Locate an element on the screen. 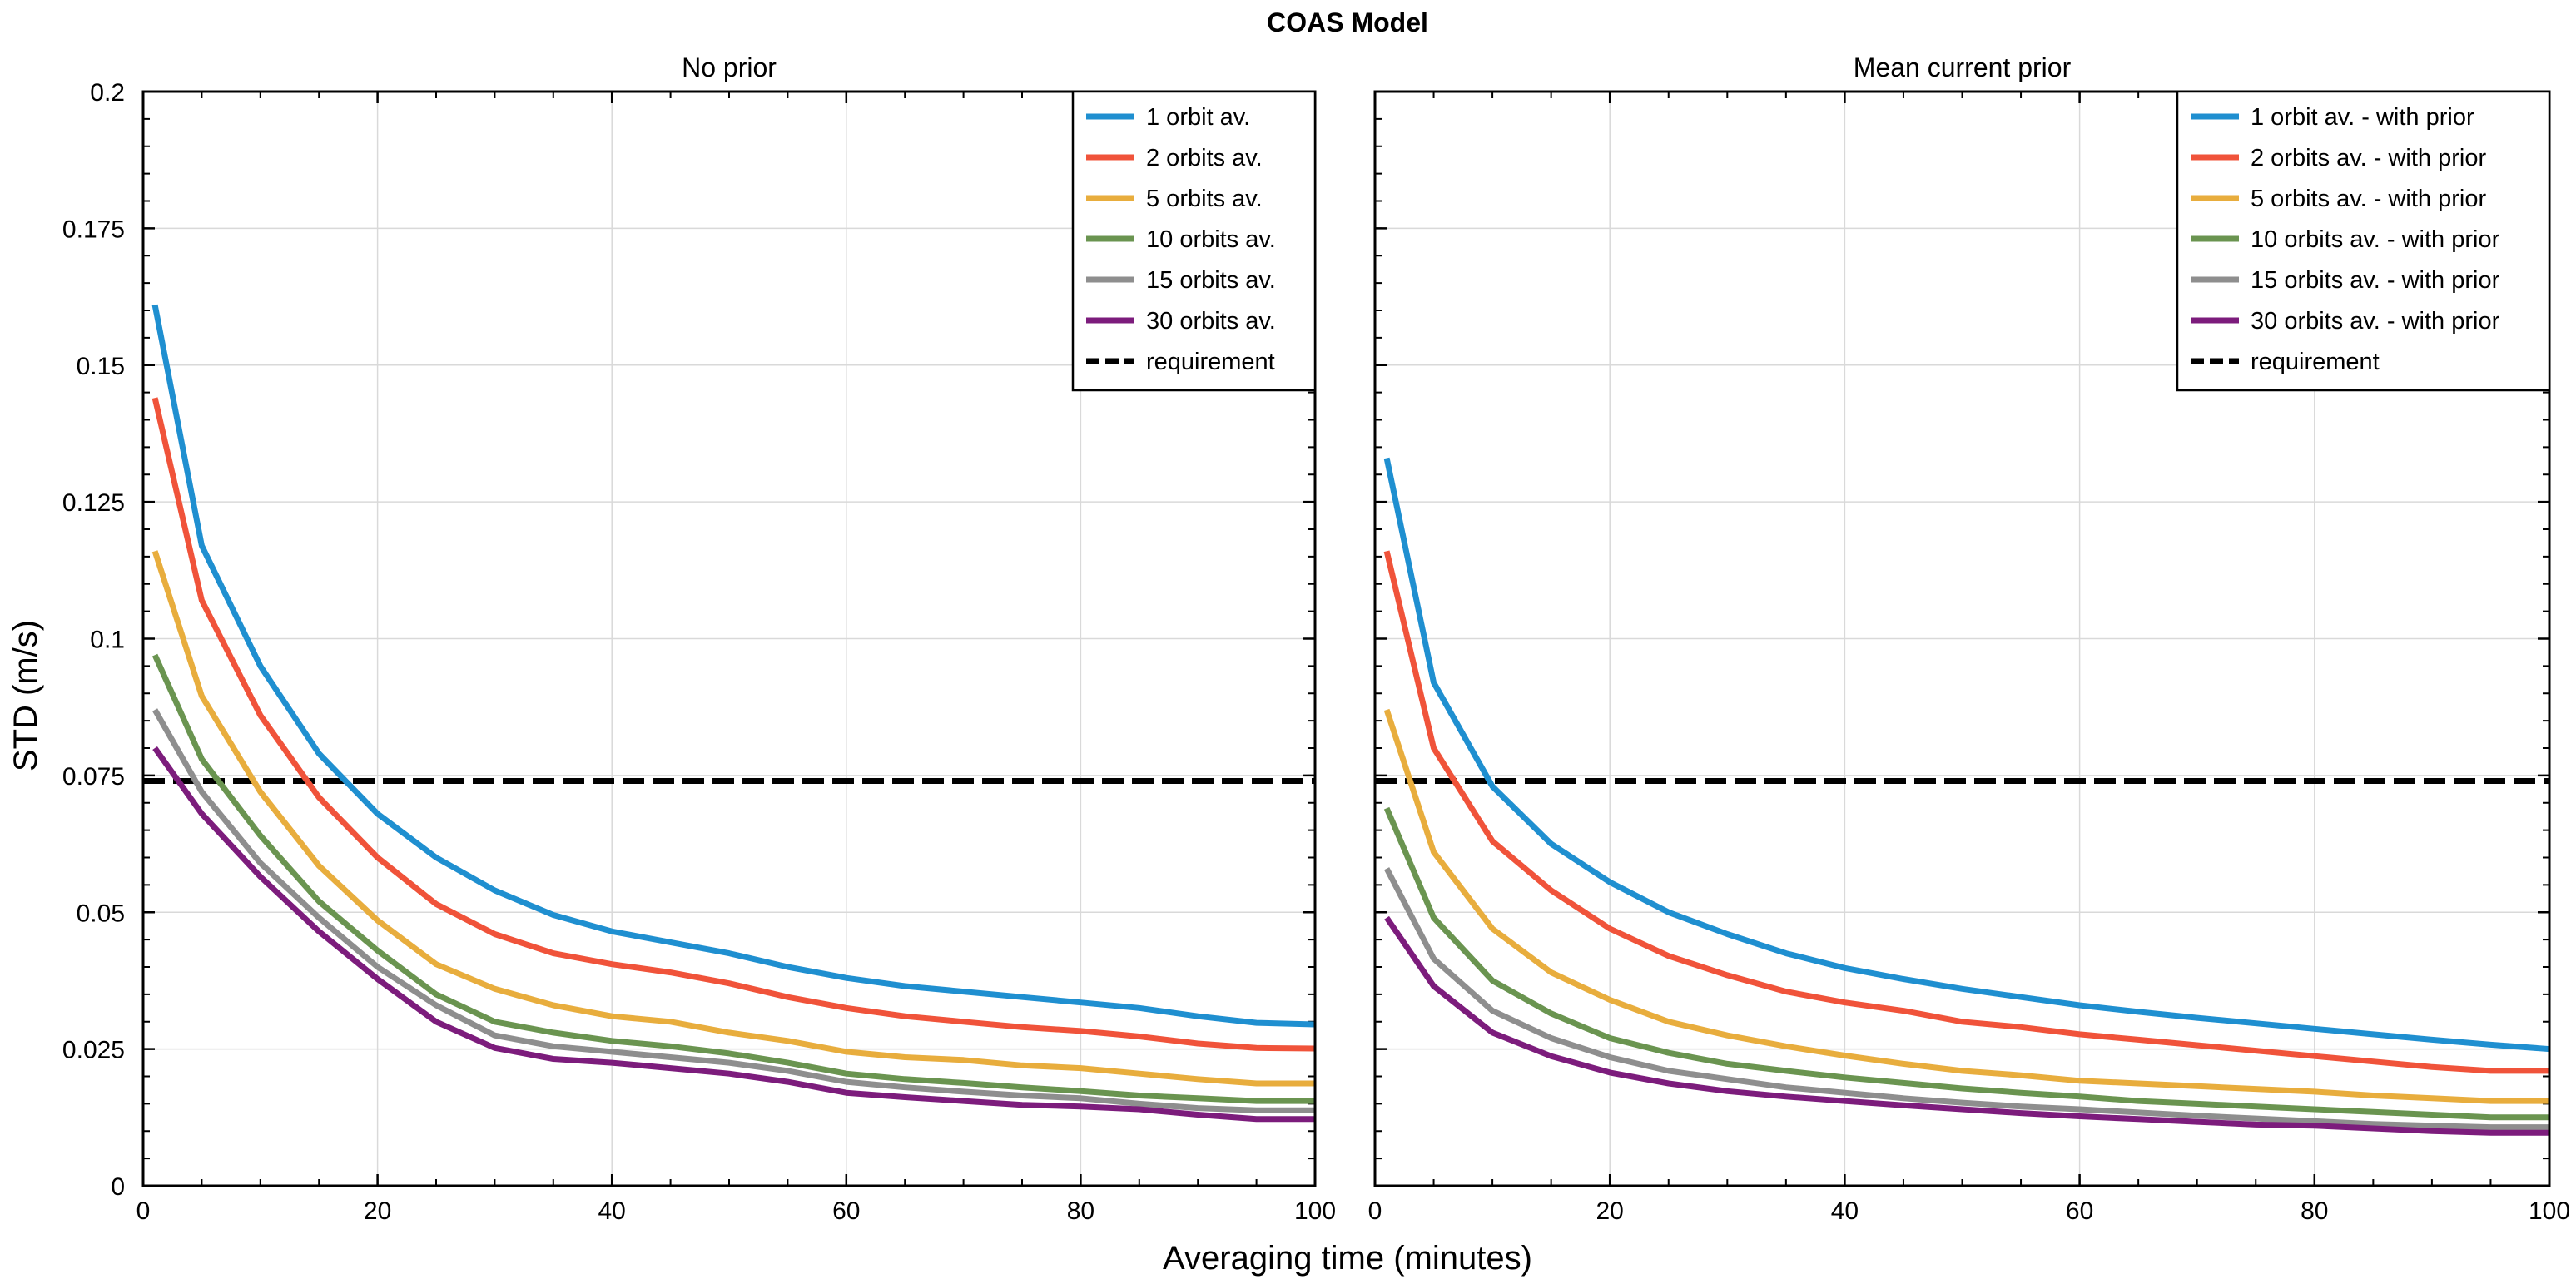  legend-label: 15 orbits av. is located at coordinates (1211, 280).